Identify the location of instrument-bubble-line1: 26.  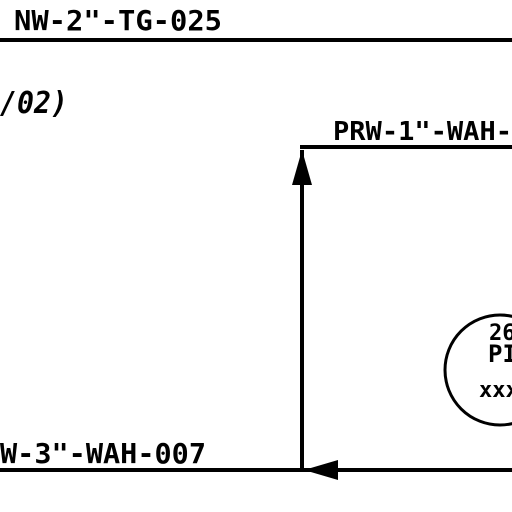
(500, 333).